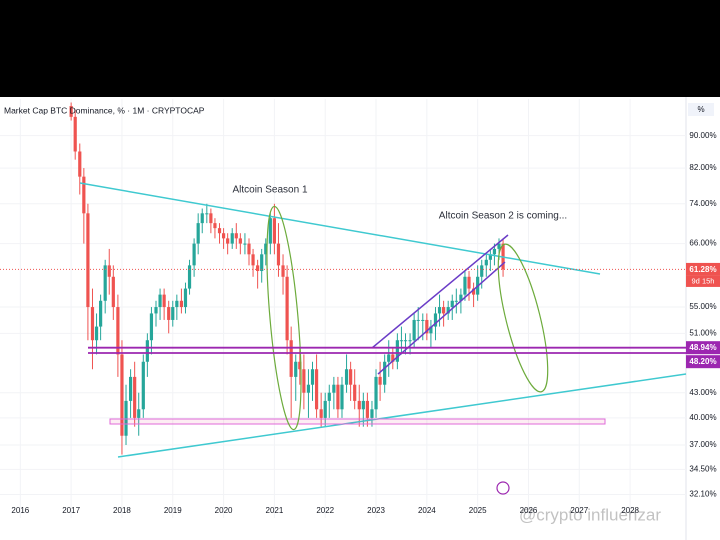 The image size is (720, 540). What do you see at coordinates (325, 510) in the screenshot?
I see `x-tick-label: 2022` at bounding box center [325, 510].